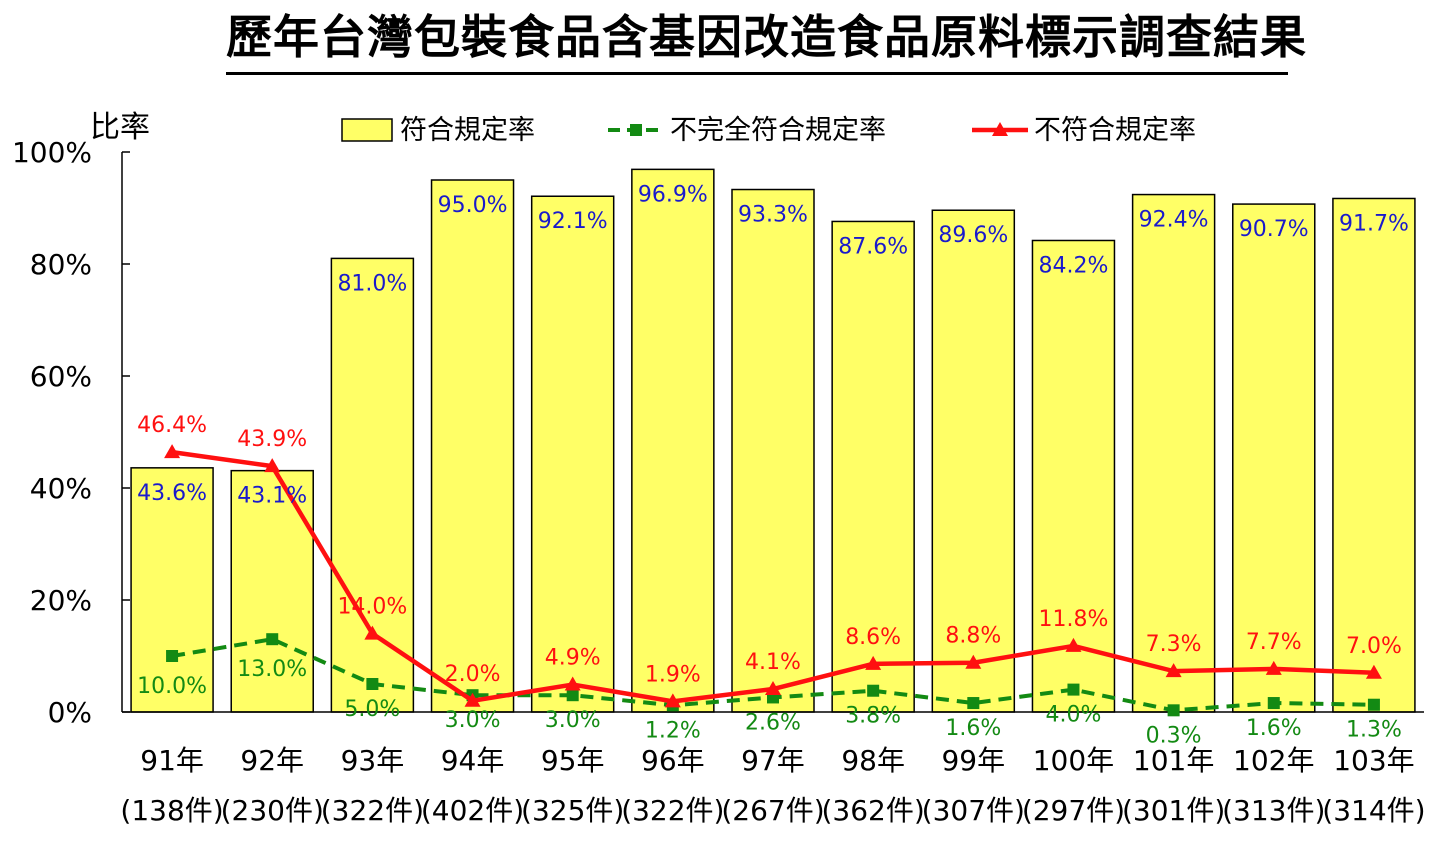  Describe the element at coordinates (172, 686) in the screenshot. I see `partial-value-label-0: 10.0%` at that location.